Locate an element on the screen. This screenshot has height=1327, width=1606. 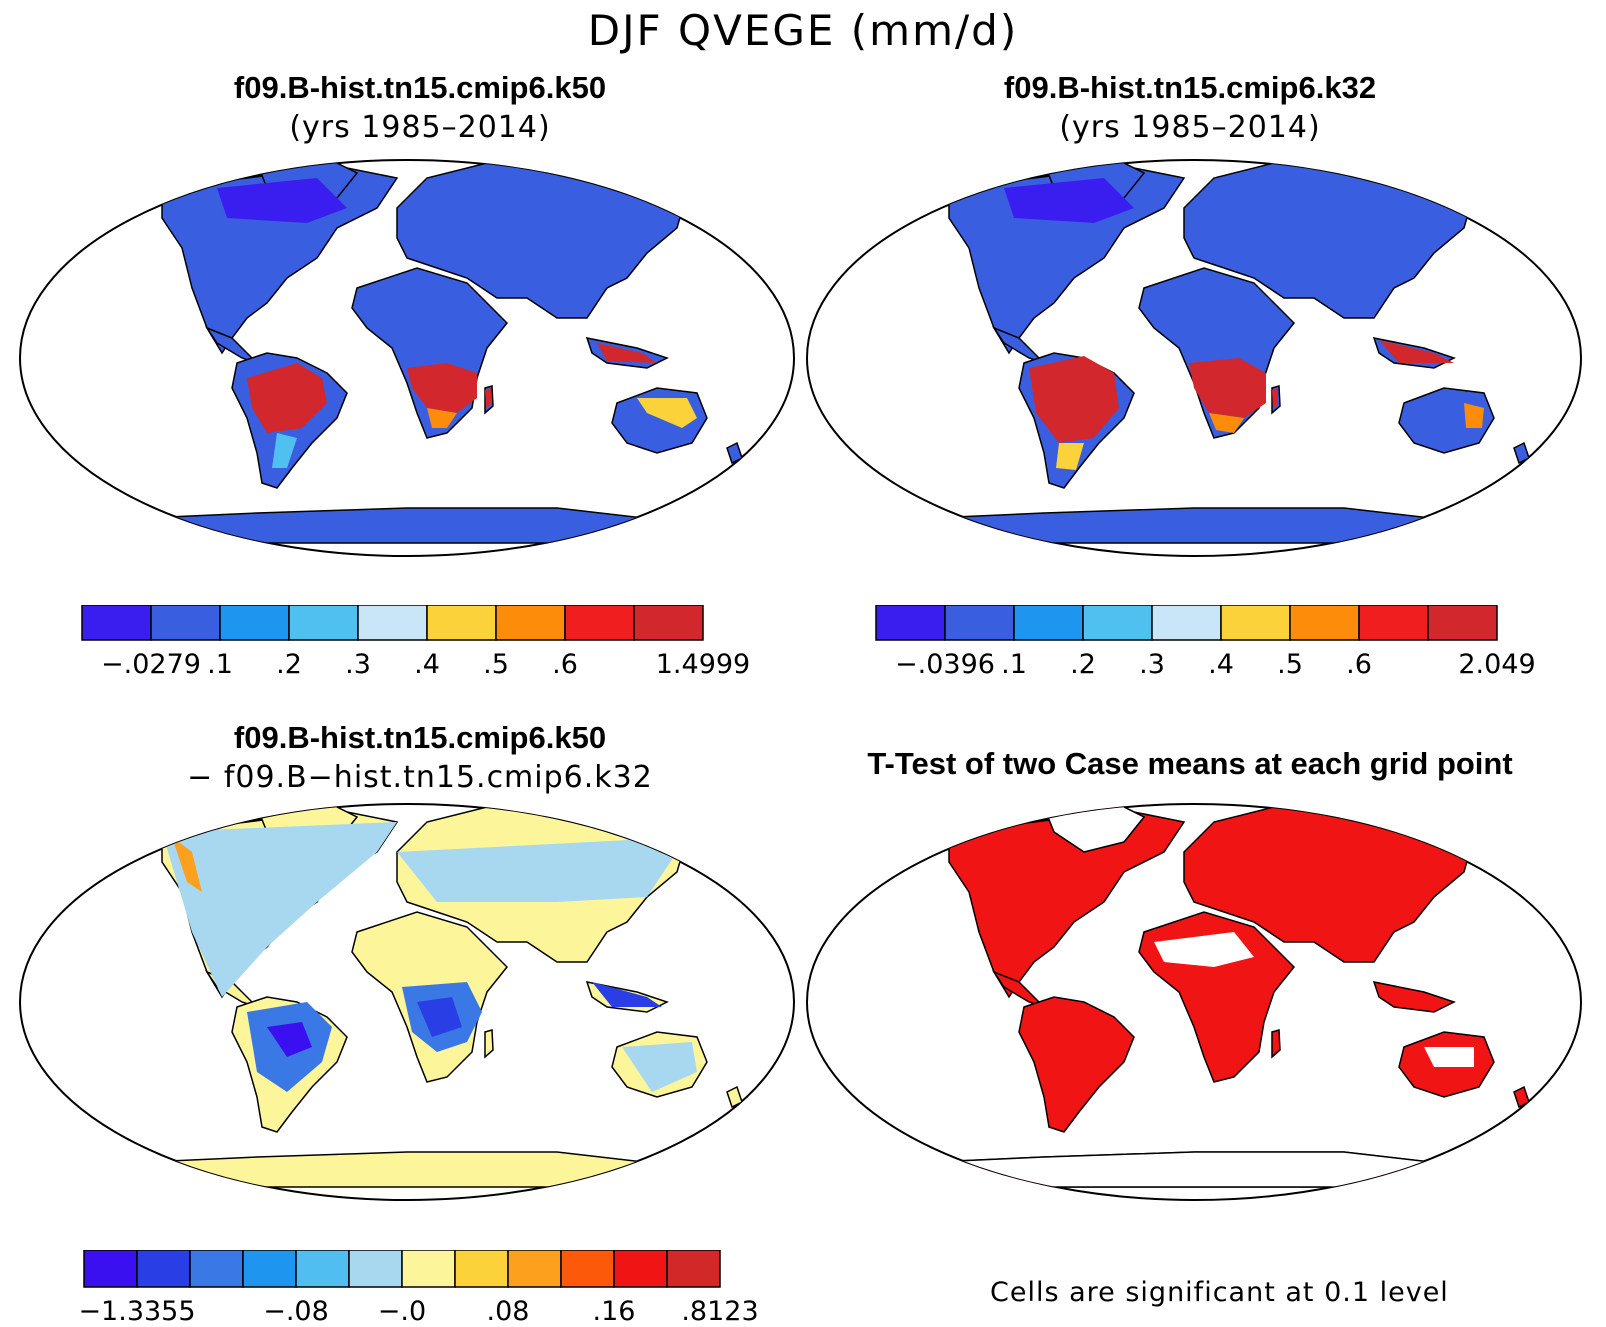
colorbar-tick-label: −.0396 is located at coordinates (945, 664).